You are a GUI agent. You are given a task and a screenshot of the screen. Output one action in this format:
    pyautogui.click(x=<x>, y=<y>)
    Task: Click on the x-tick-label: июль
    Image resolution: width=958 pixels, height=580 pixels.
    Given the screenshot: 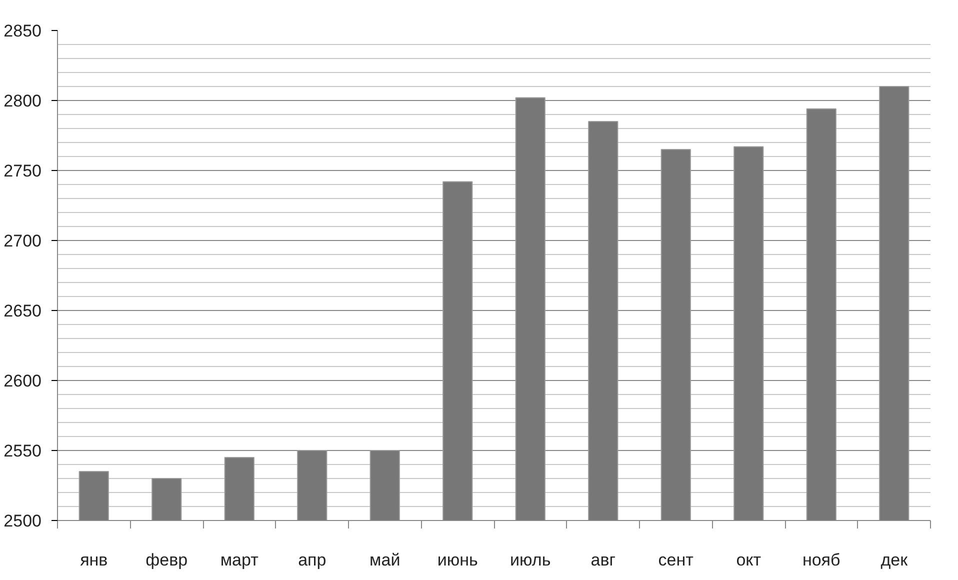 What is the action you would take?
    pyautogui.click(x=530, y=560)
    